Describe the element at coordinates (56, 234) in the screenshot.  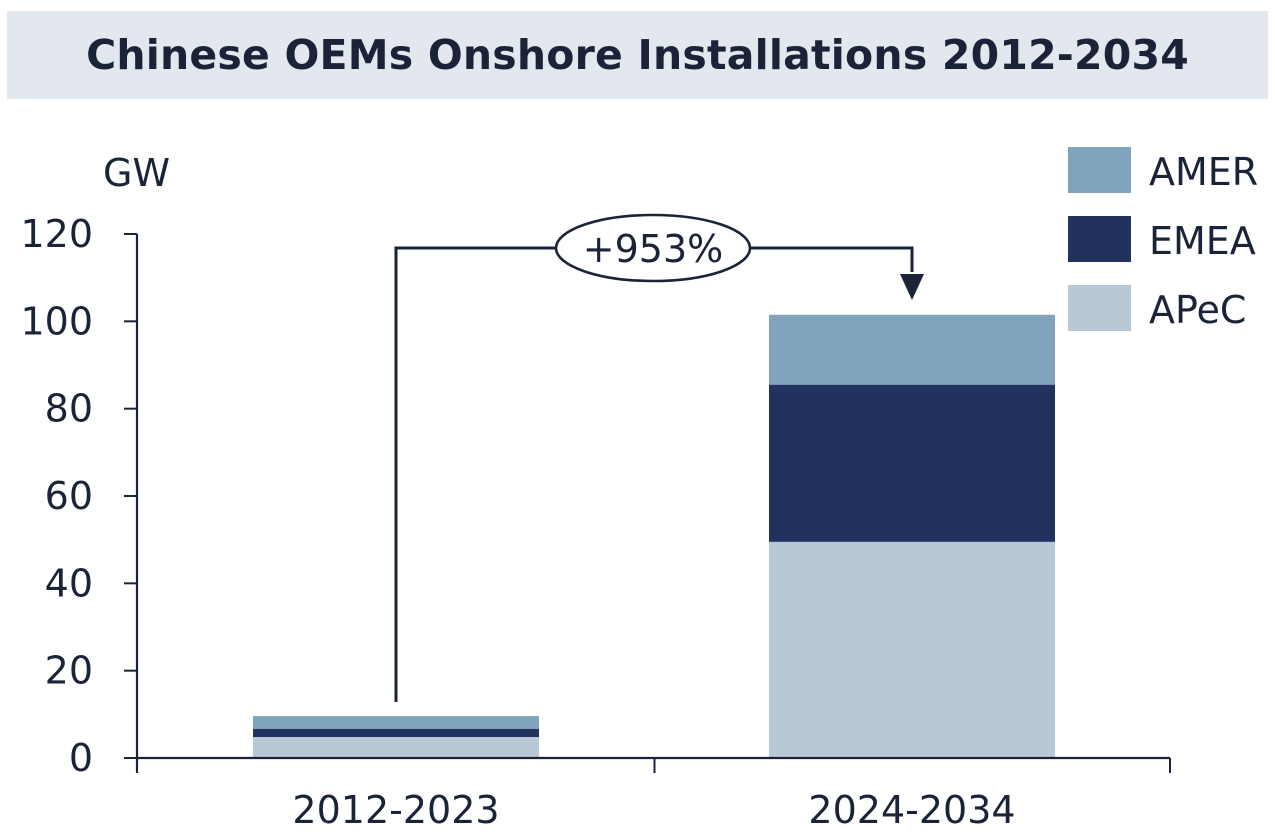
I see `y-tick-label-120: 120` at that location.